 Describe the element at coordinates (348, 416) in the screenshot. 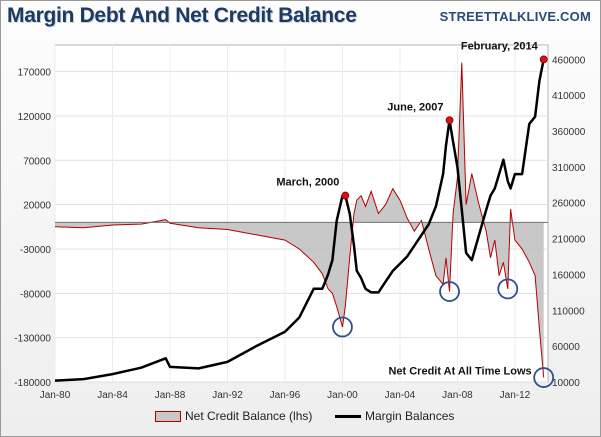

I see `legend-swatch-line` at that location.